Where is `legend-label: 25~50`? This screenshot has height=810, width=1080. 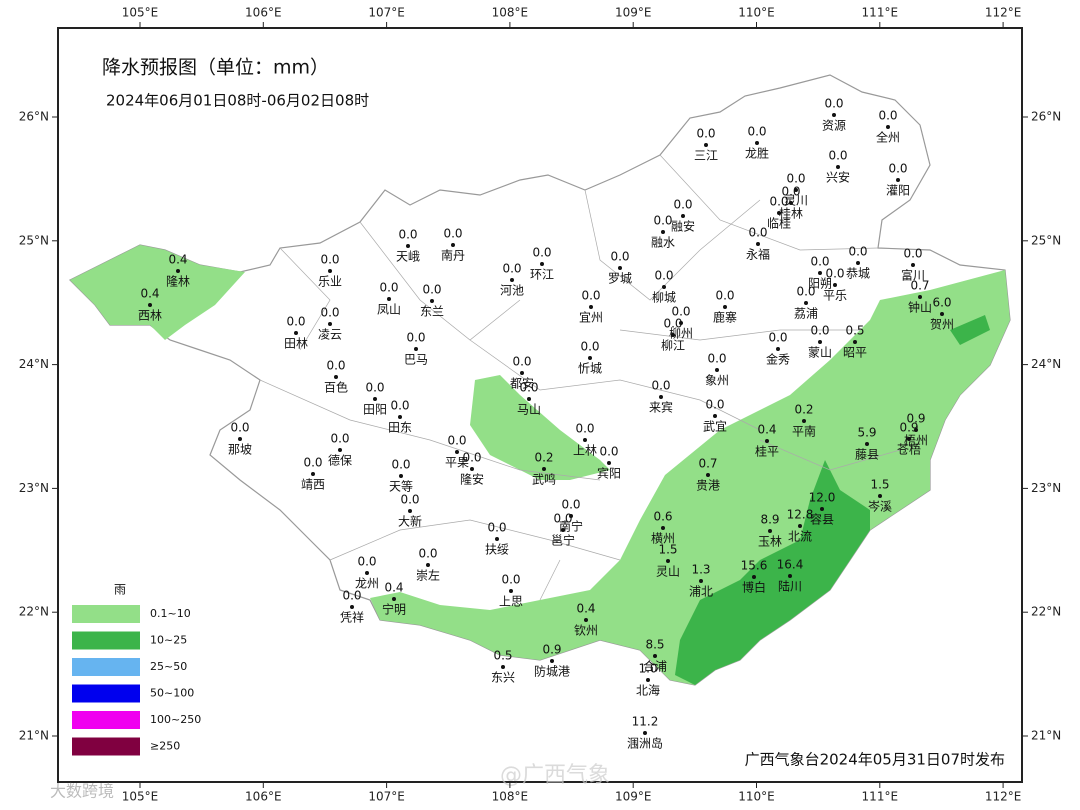
legend-label: 25~50 is located at coordinates (168, 666).